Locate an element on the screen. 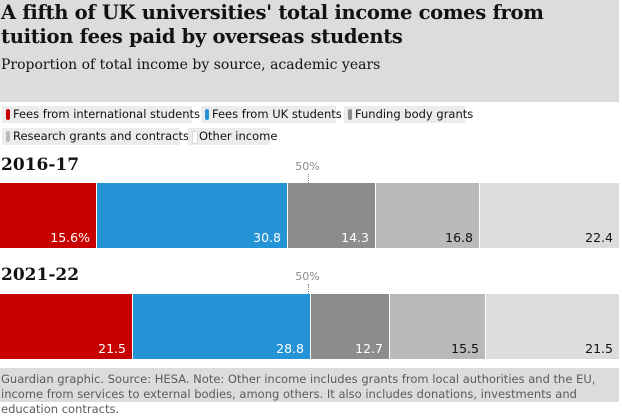  data-label-other-2016-17: 22.4 is located at coordinates (599, 237).